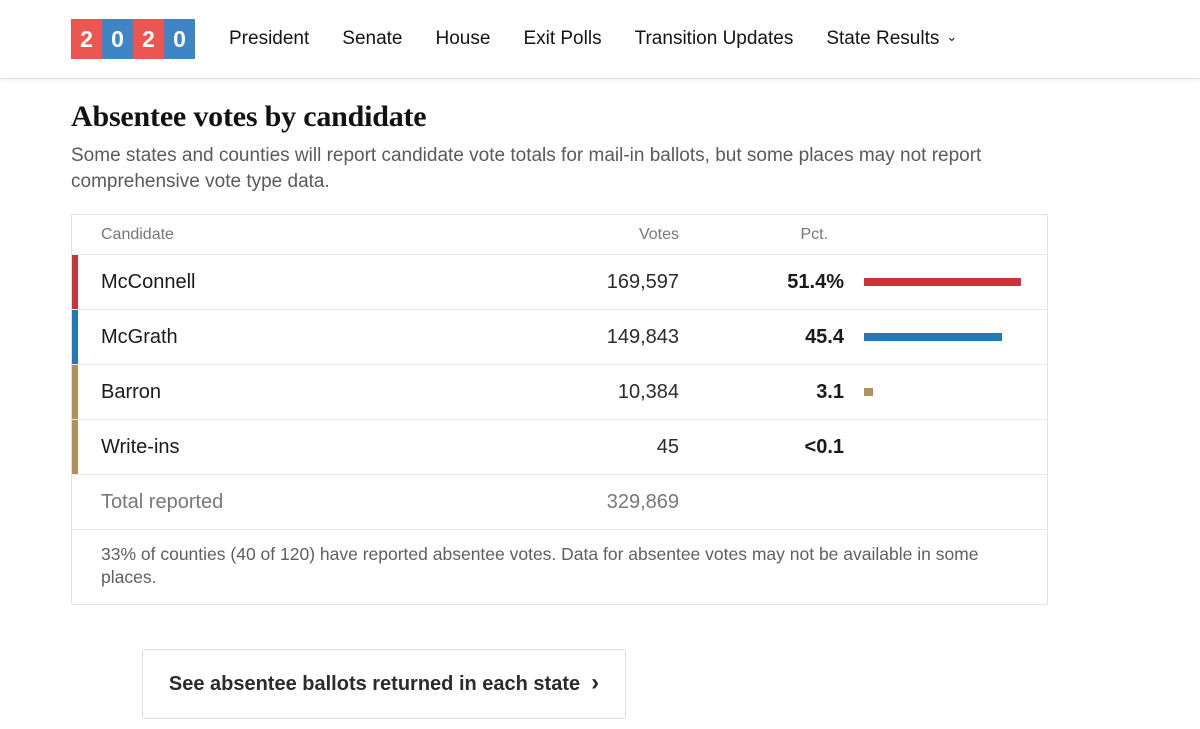 The height and width of the screenshot is (729, 1200). What do you see at coordinates (648, 391) in the screenshot?
I see `votes-value: 10,384` at bounding box center [648, 391].